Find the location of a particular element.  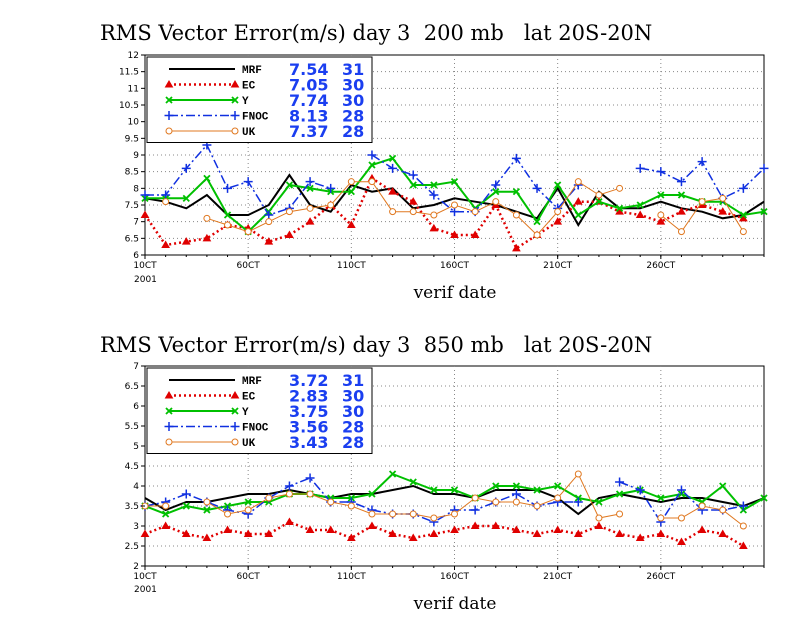

y-tick-label: 12 is located at coordinates (133, 56).